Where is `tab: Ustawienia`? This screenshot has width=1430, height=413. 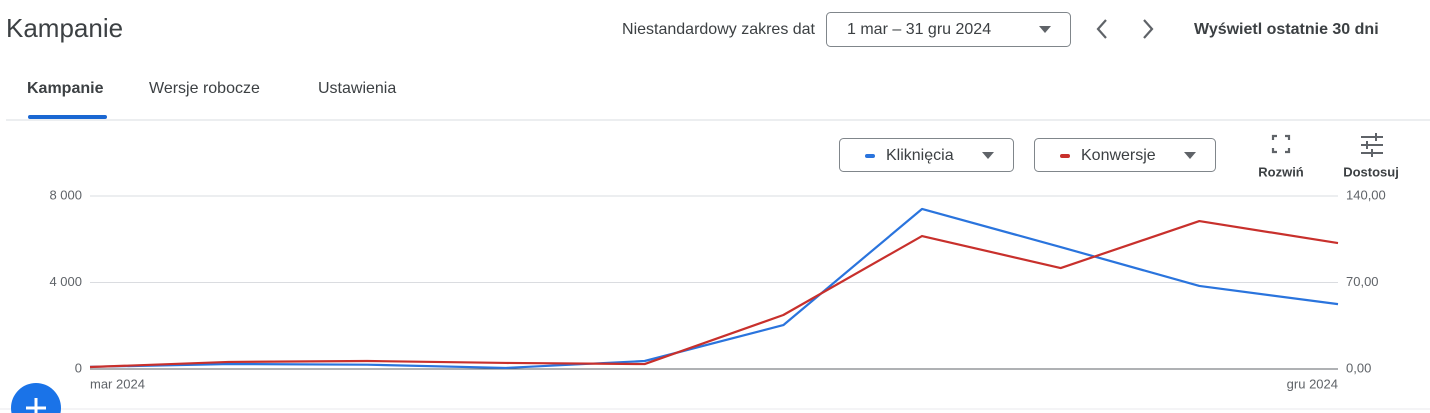 tab: Ustawienia is located at coordinates (357, 88).